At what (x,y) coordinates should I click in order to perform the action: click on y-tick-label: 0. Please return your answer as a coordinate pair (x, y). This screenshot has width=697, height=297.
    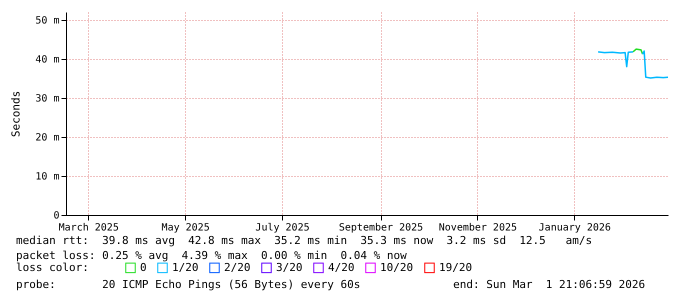
    Looking at the image, I should click on (56, 216).